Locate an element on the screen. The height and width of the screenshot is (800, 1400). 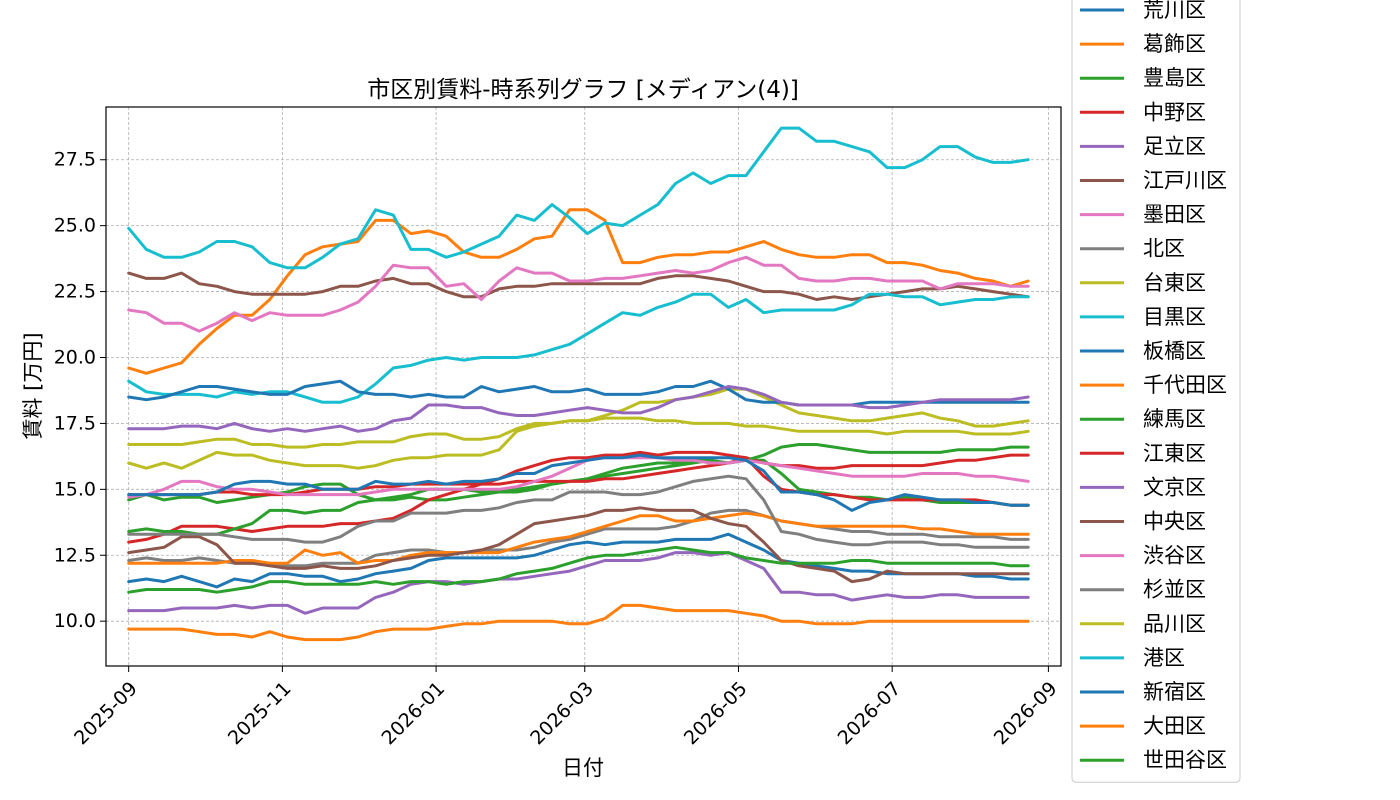
series-line-目黒区 is located at coordinates (578, 348).